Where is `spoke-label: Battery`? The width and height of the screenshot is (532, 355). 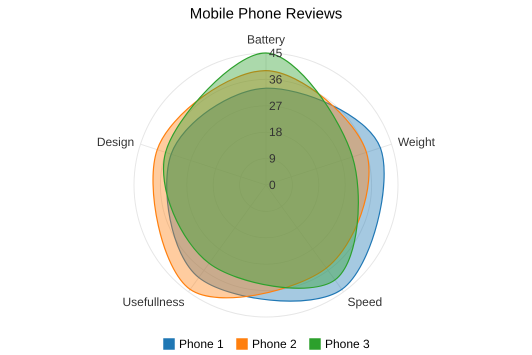
spoke-label: Battery is located at coordinates (266, 39).